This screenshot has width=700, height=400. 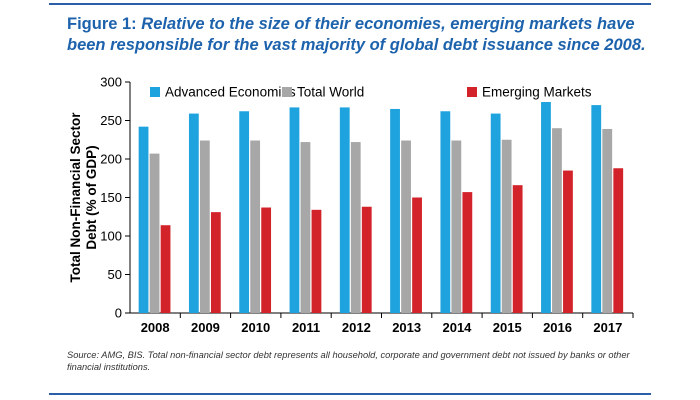 What do you see at coordinates (445, 212) in the screenshot?
I see `bar-advanced-economies-2014` at bounding box center [445, 212].